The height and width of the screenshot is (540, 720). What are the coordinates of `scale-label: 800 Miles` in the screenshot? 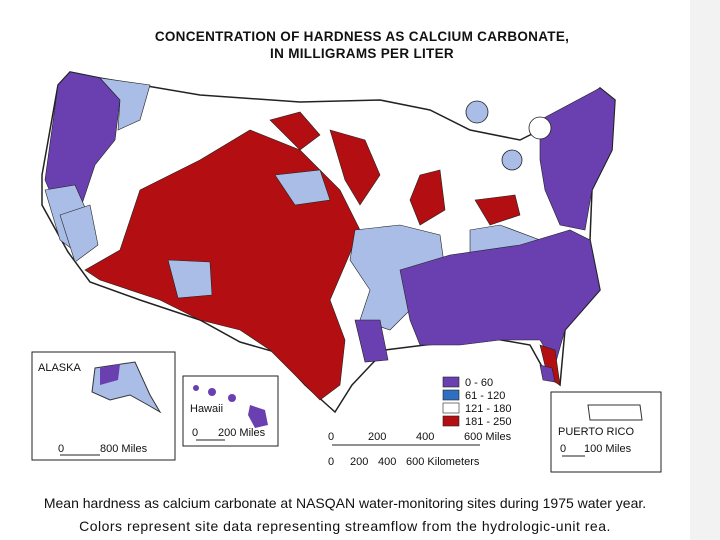 It's located at (124, 449).